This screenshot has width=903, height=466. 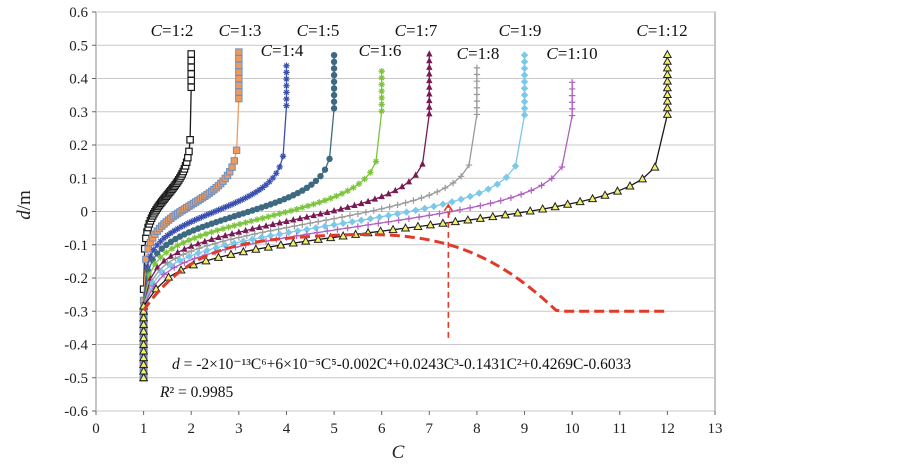 I want to click on series-label: C=1:9, so click(x=520, y=30).